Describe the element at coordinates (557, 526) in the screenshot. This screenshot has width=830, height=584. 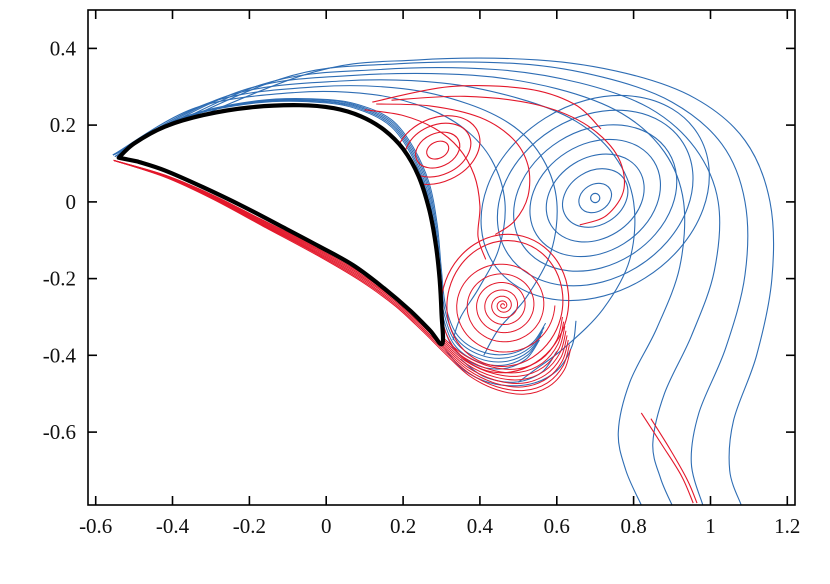
I see `x-tick-label: 0.6` at that location.